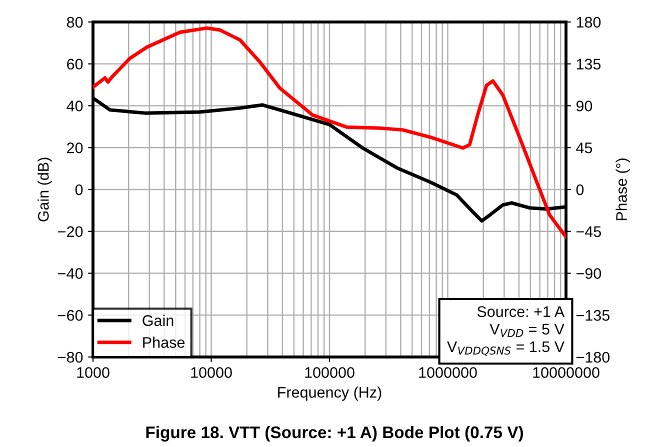 Image resolution: width=669 pixels, height=447 pixels. Describe the element at coordinates (74, 106) in the screenshot. I see `y-tick-label: 40` at that location.